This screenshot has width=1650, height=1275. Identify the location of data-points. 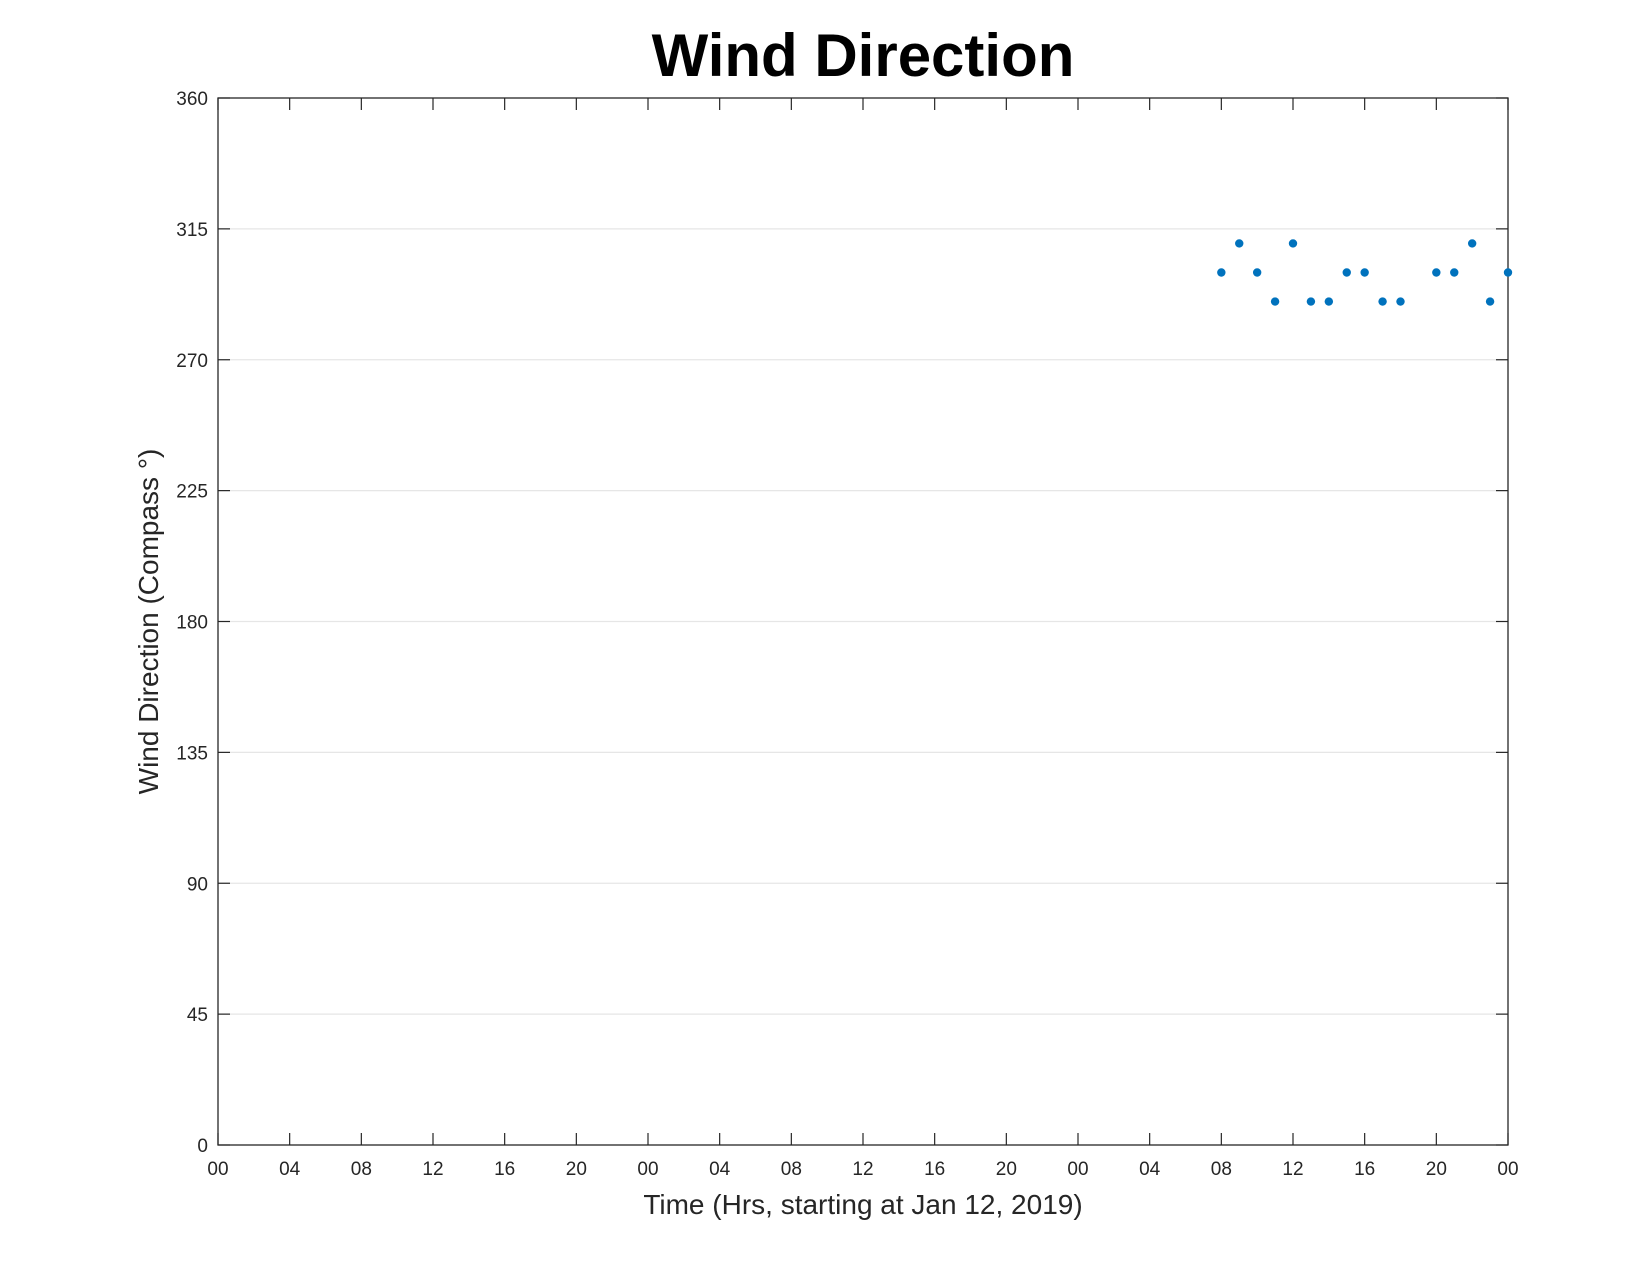
(1365, 272).